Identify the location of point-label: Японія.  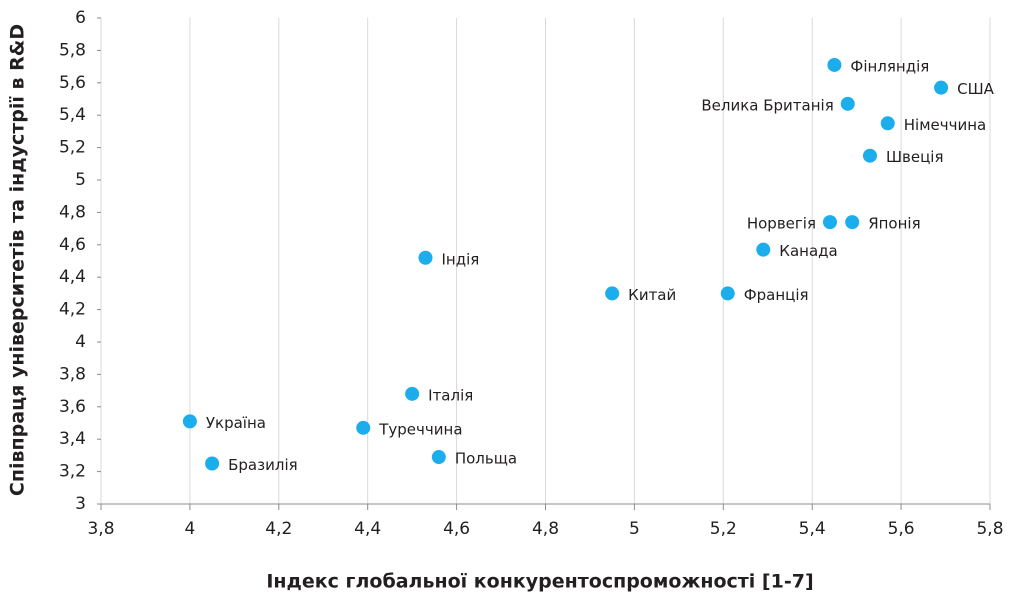
(894, 224).